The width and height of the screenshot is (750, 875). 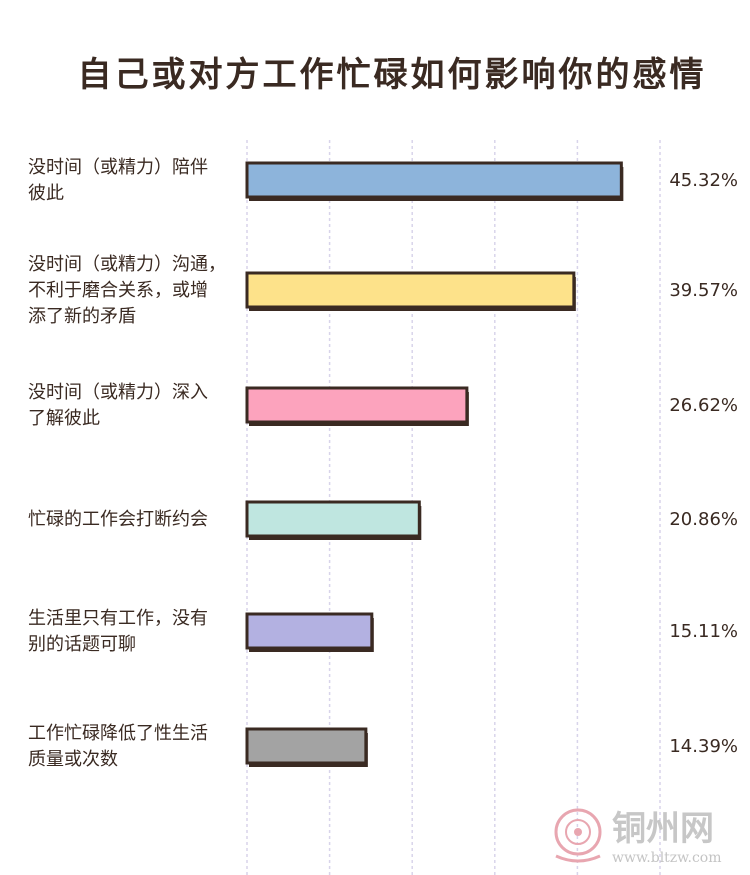 I want to click on value-label: 39.57%, so click(x=703, y=290).